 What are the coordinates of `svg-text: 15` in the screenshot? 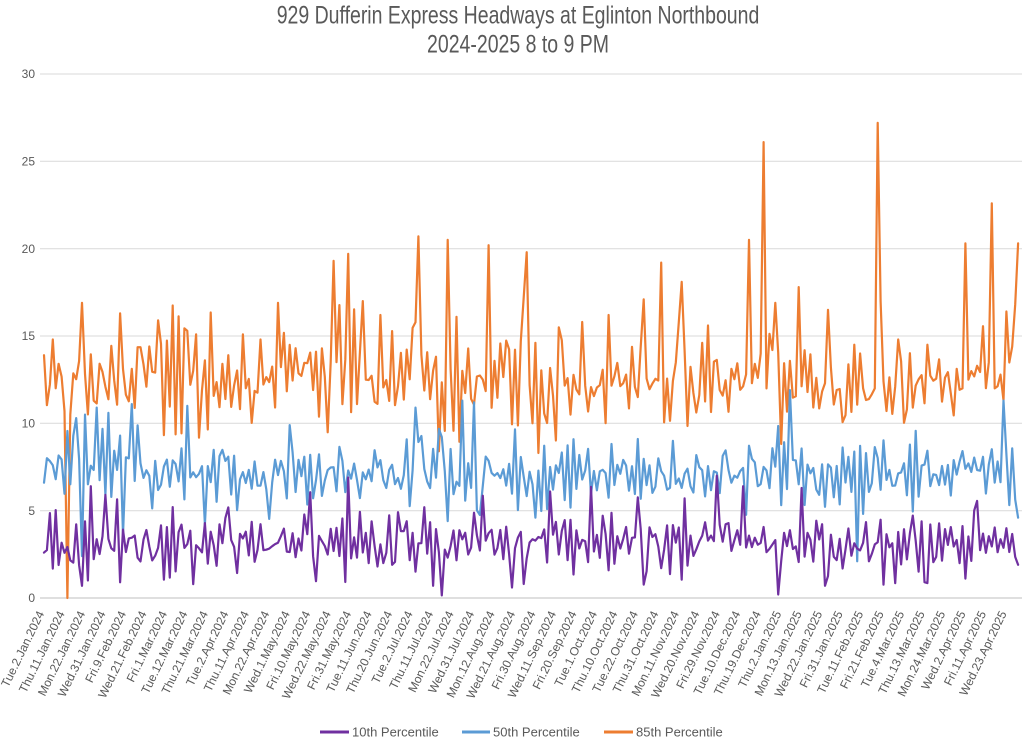 It's located at (29, 336).